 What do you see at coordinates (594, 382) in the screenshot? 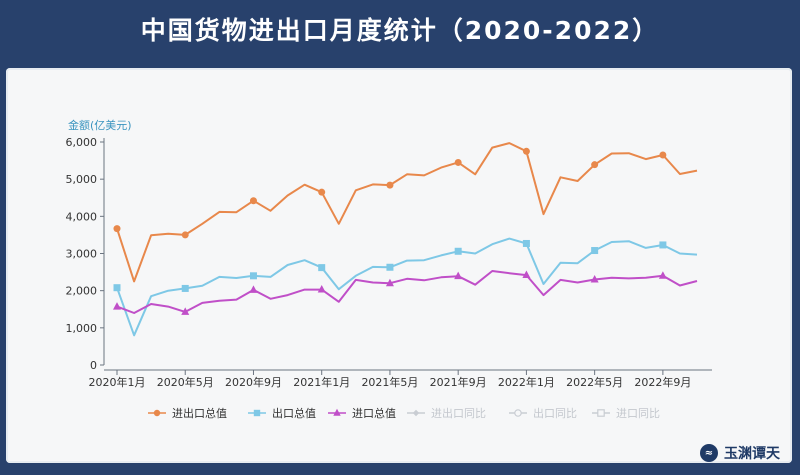
I see `x-tick-label: 2022年5月` at bounding box center [594, 382].